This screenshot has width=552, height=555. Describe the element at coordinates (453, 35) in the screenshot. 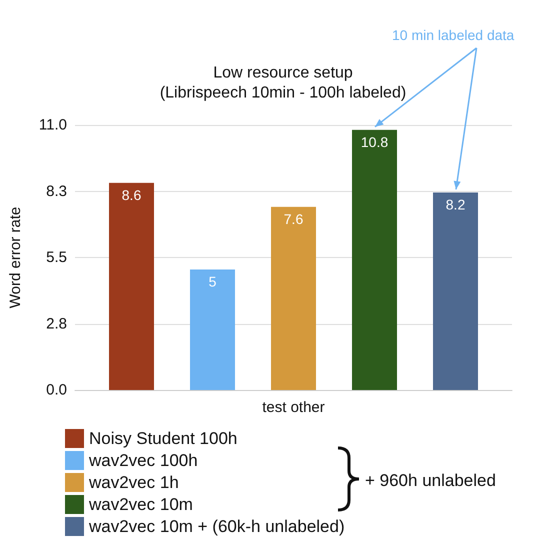

I see `text: 10 min labeled data` at that location.